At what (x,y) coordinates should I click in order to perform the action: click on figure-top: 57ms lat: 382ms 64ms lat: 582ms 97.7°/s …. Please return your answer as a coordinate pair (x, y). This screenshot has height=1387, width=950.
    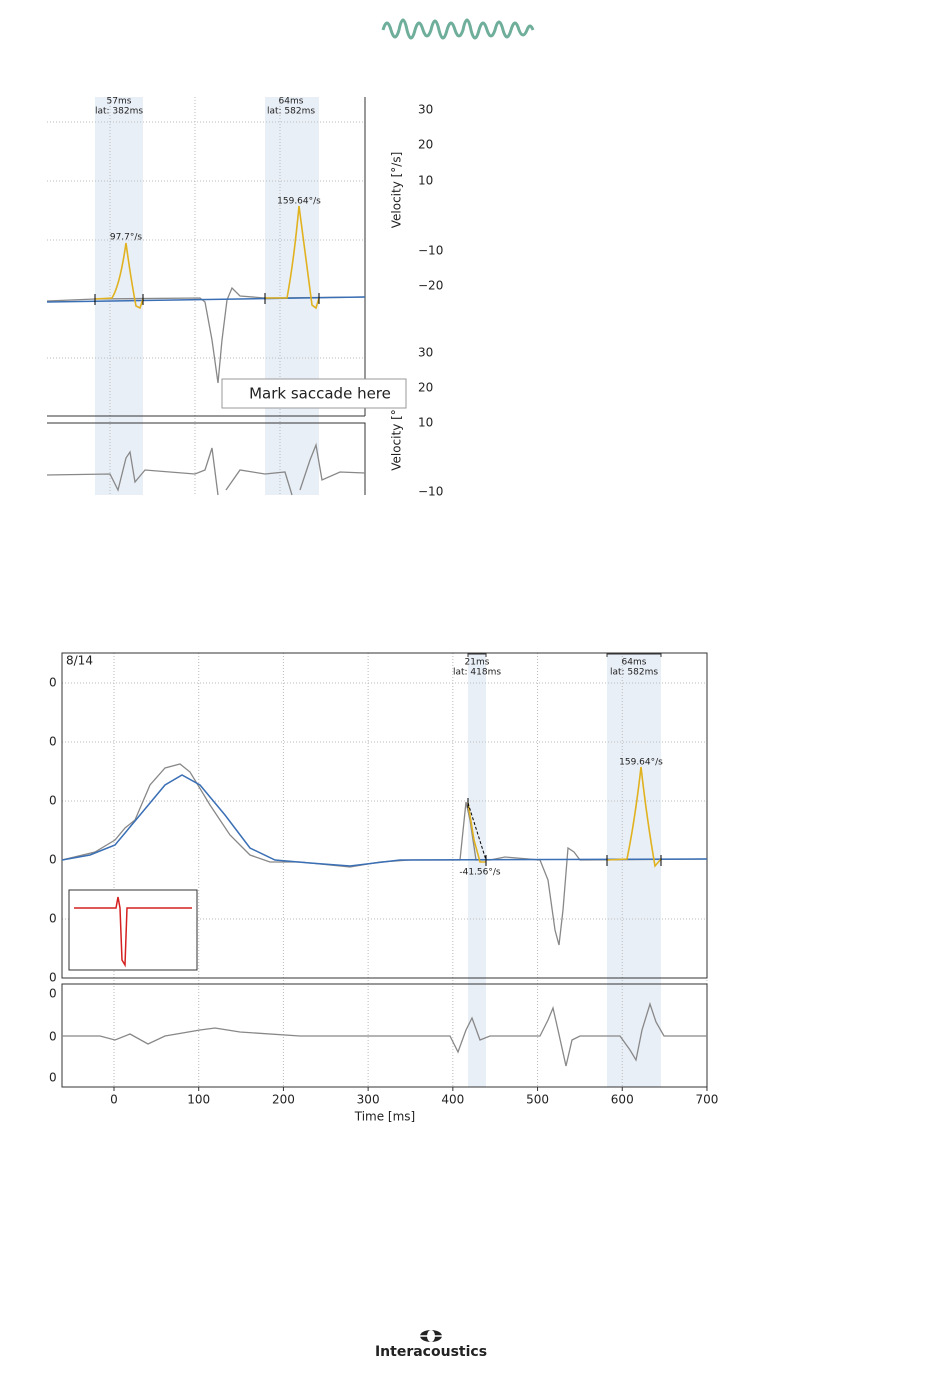
    Looking at the image, I should click on (244, 298).